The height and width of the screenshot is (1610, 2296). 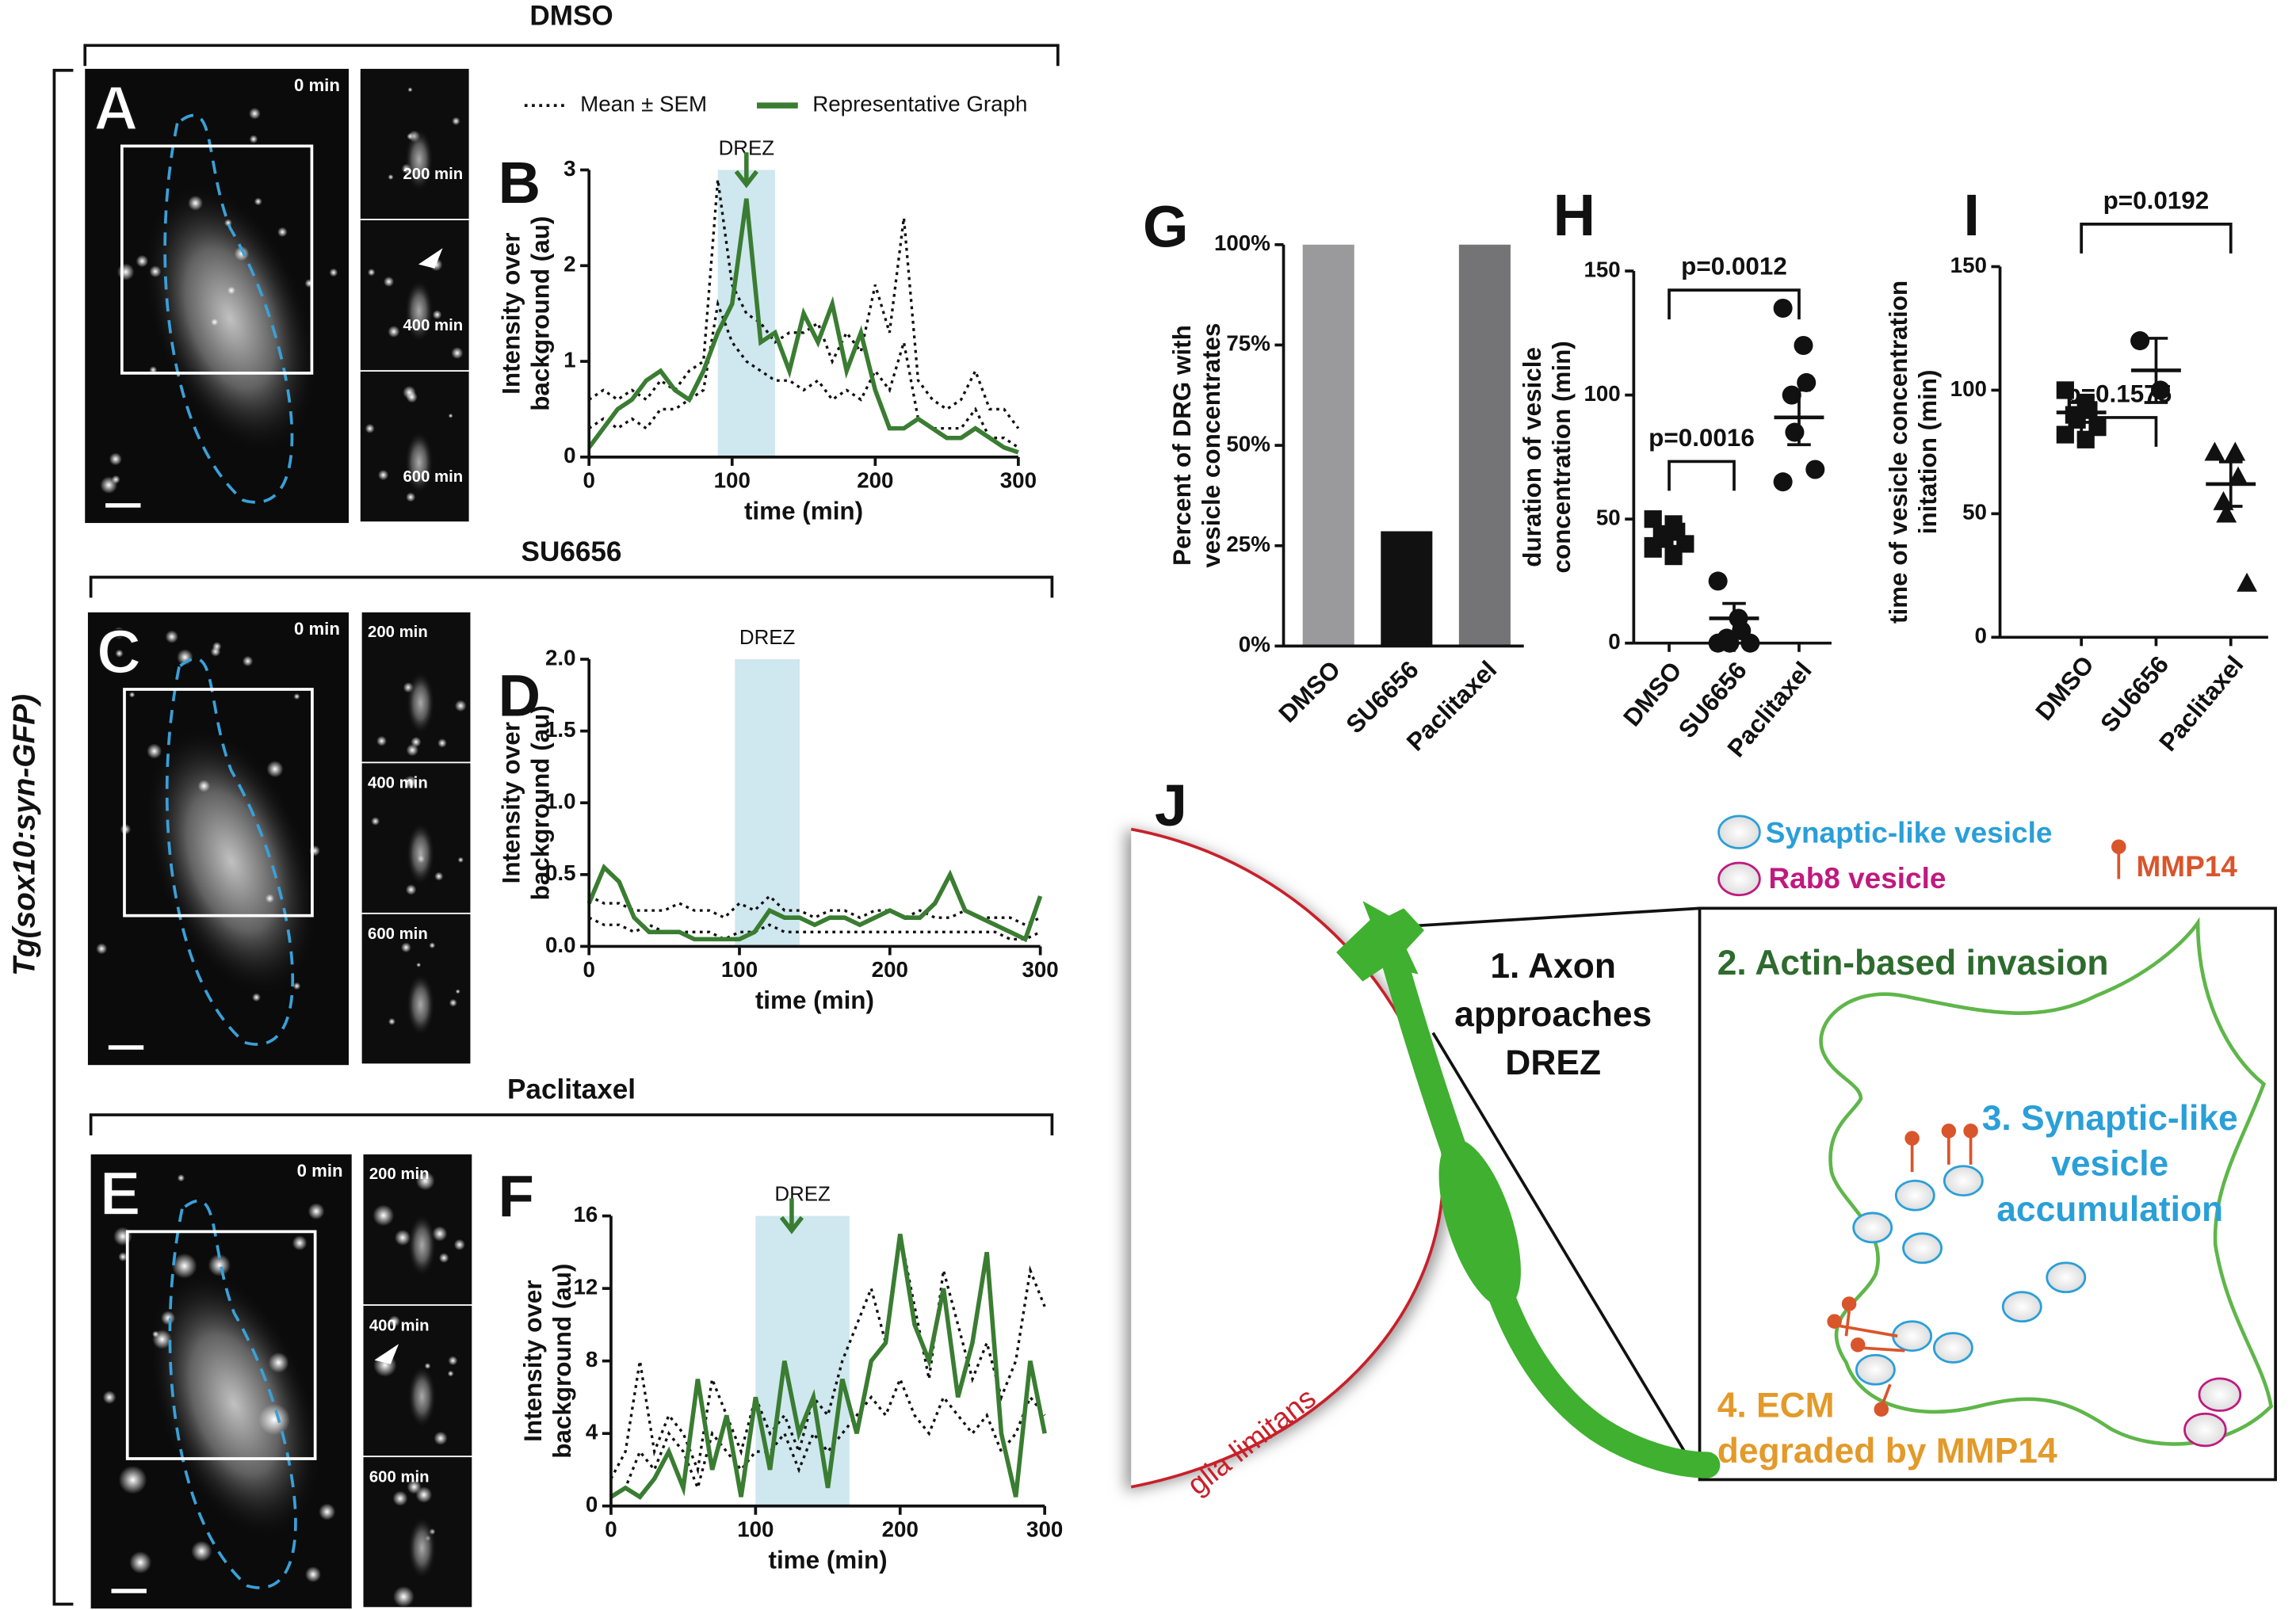 I want to click on drez-band, so click(x=767, y=803).